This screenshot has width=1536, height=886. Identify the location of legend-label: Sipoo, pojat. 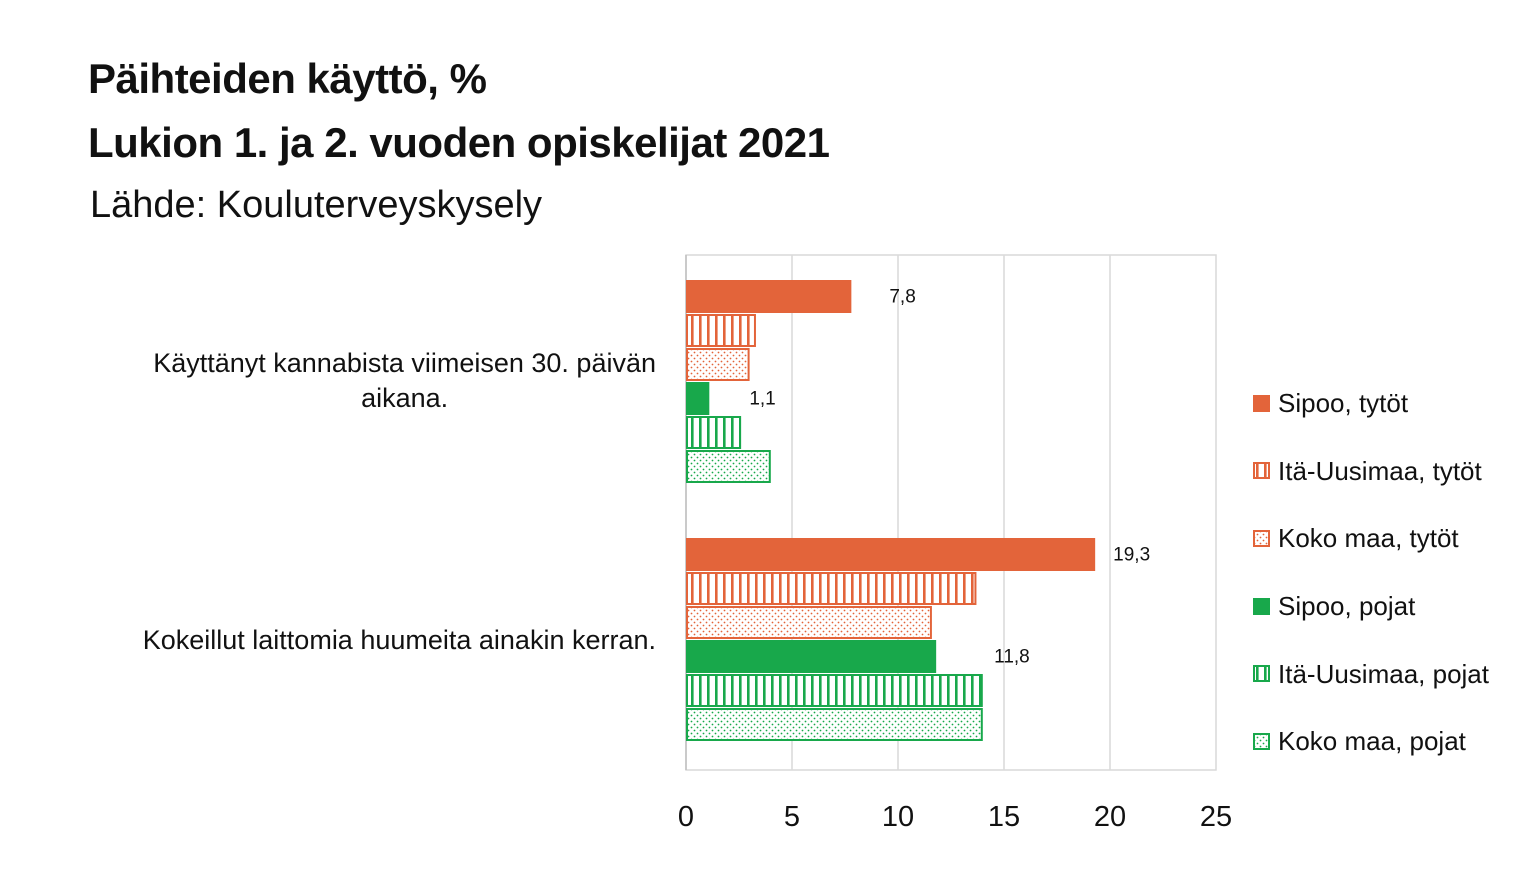
(1347, 606).